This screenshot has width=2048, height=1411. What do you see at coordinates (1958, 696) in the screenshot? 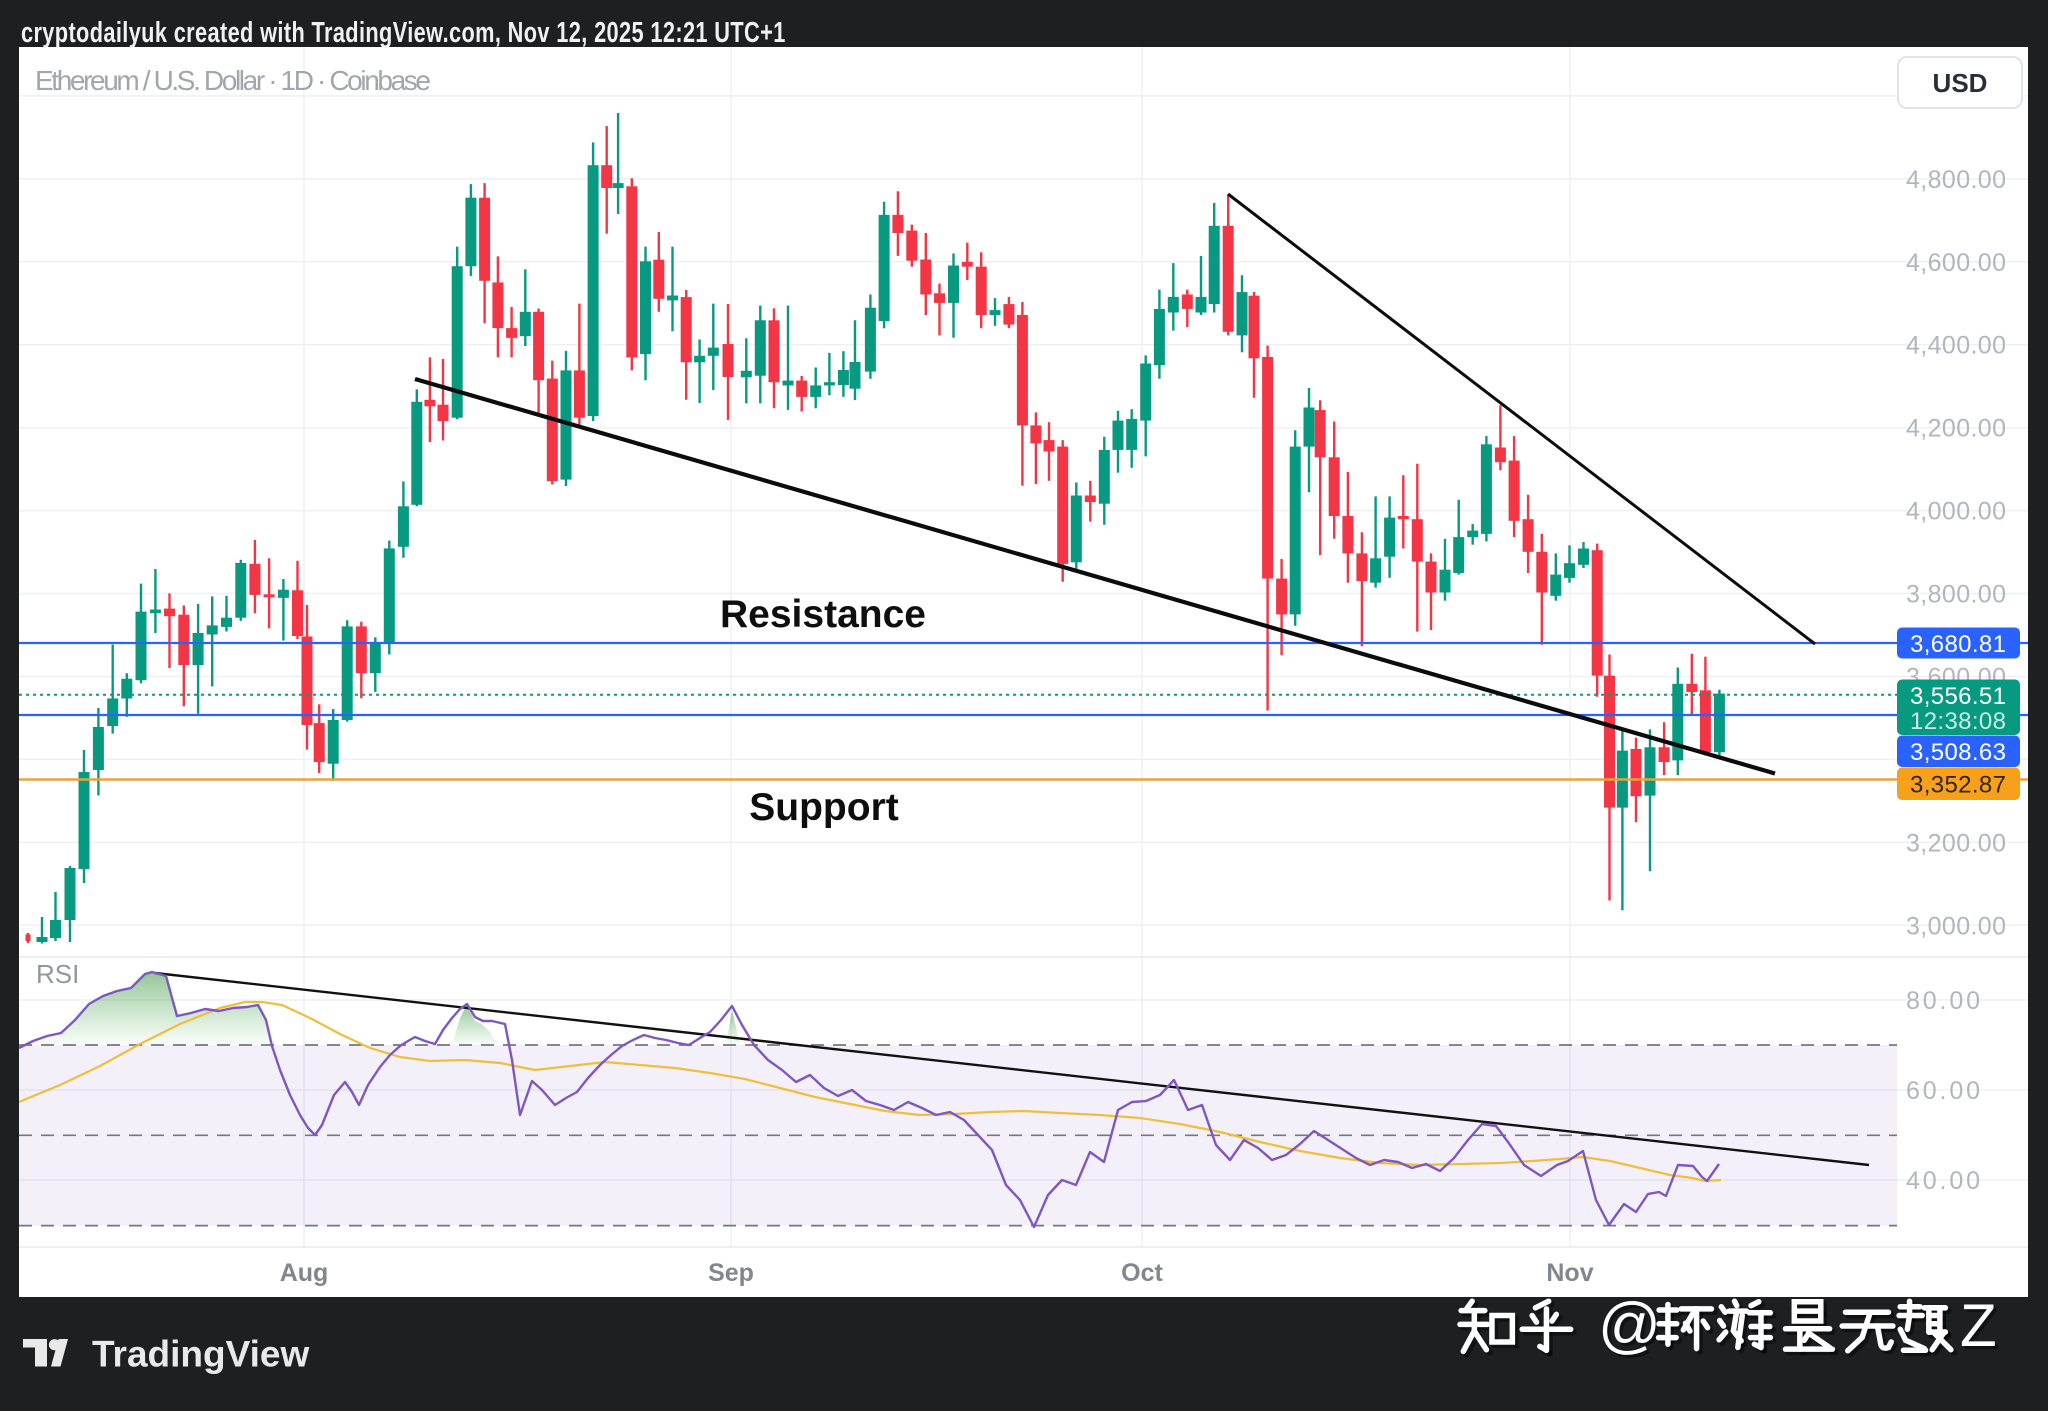
I see `svg-text: 3,556.51` at bounding box center [1958, 696].